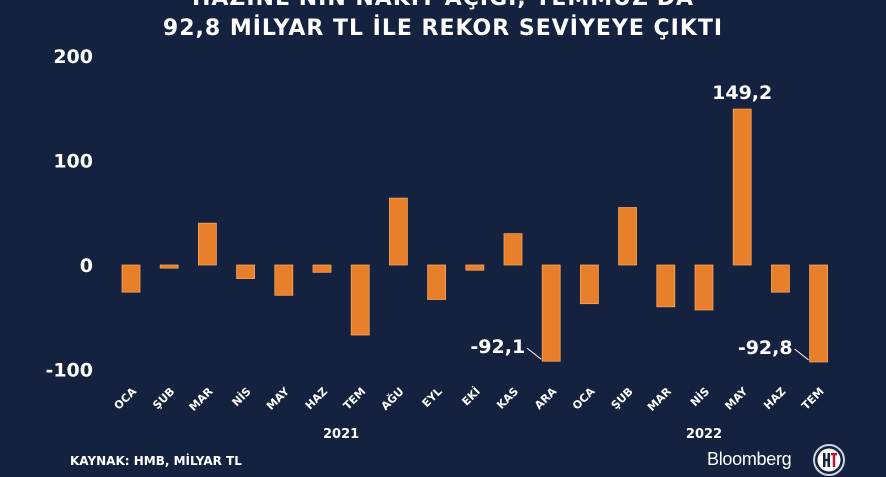 This screenshot has width=886, height=477. What do you see at coordinates (497, 347) in the screenshot?
I see `data-label: -92,1` at bounding box center [497, 347].